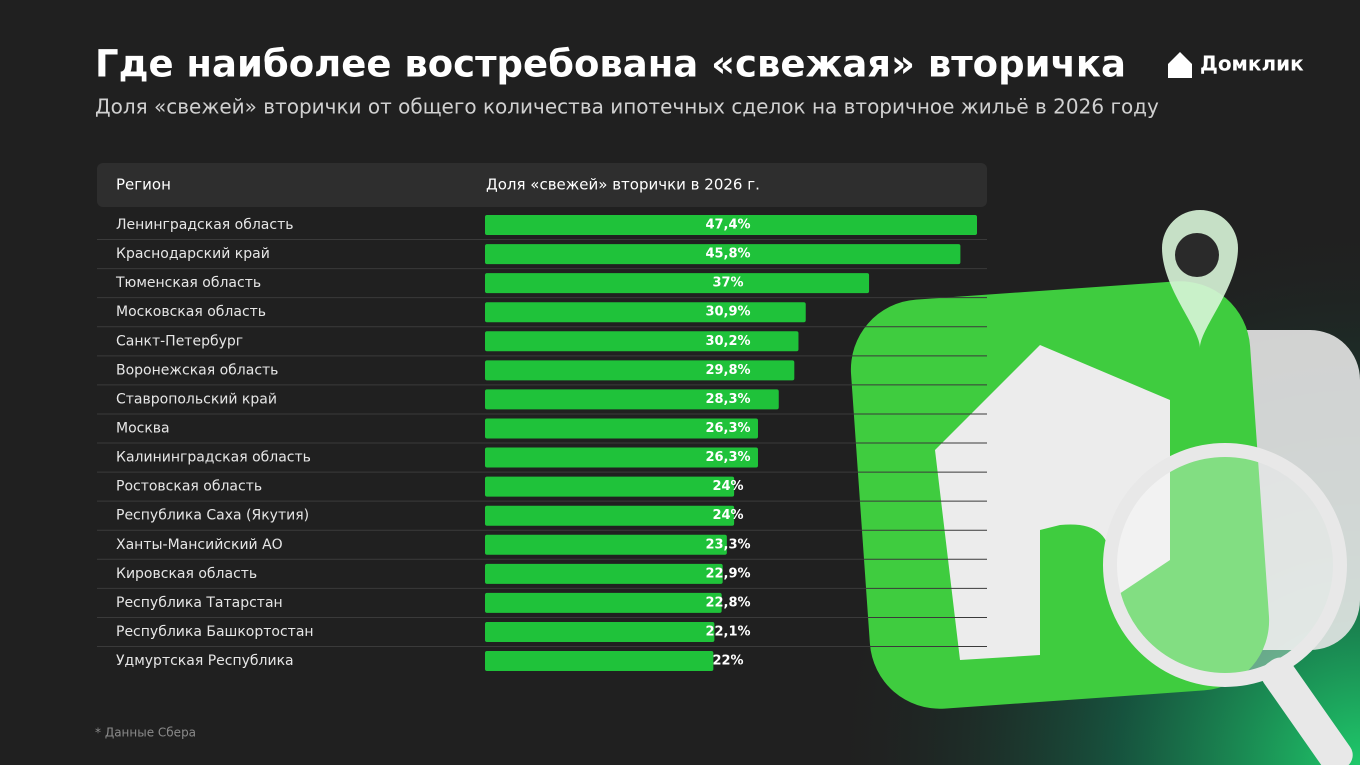 This screenshot has width=1360, height=765. What do you see at coordinates (204, 225) in the screenshot?
I see `region-label: Ленинградская область` at bounding box center [204, 225].